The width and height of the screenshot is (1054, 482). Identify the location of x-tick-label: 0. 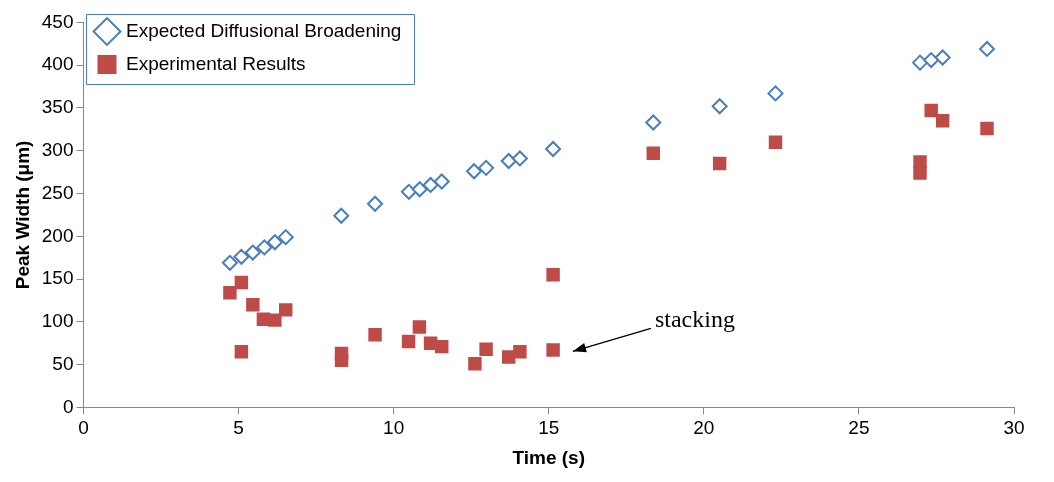
(83, 428).